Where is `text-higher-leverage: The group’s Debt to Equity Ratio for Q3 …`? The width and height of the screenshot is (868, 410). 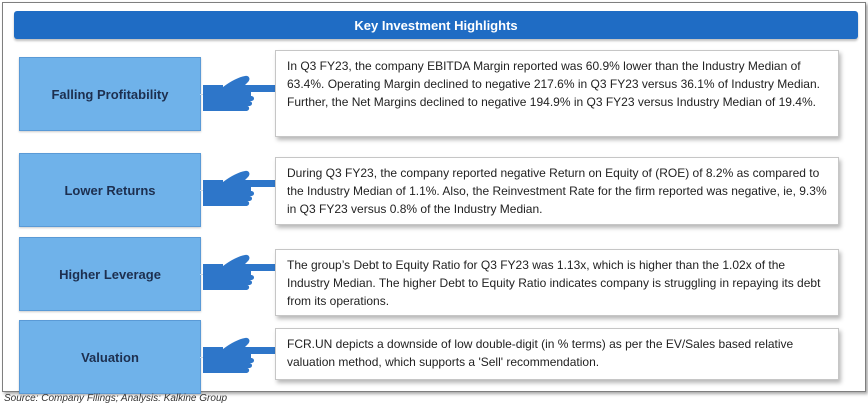
text-higher-leverage: The group’s Debt to Equity Ratio for Q3 … is located at coordinates (557, 282).